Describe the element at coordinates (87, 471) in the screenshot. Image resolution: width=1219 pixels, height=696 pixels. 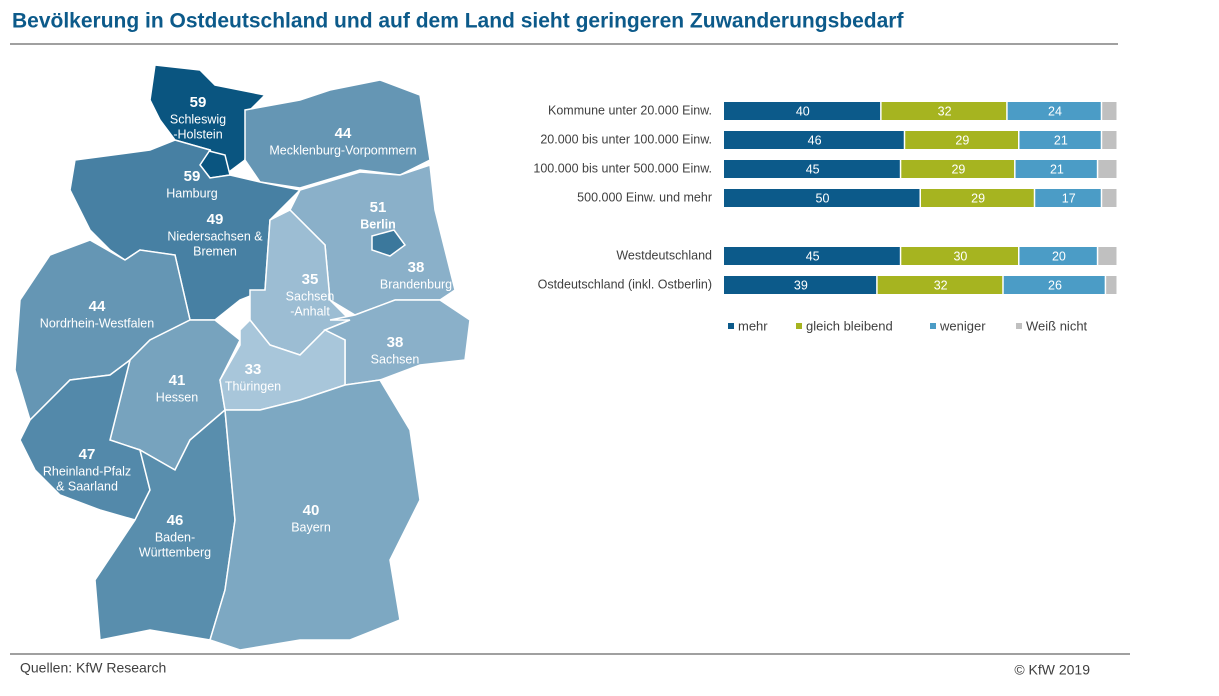
I see `region-name: Rheinland-Pfalz` at that location.